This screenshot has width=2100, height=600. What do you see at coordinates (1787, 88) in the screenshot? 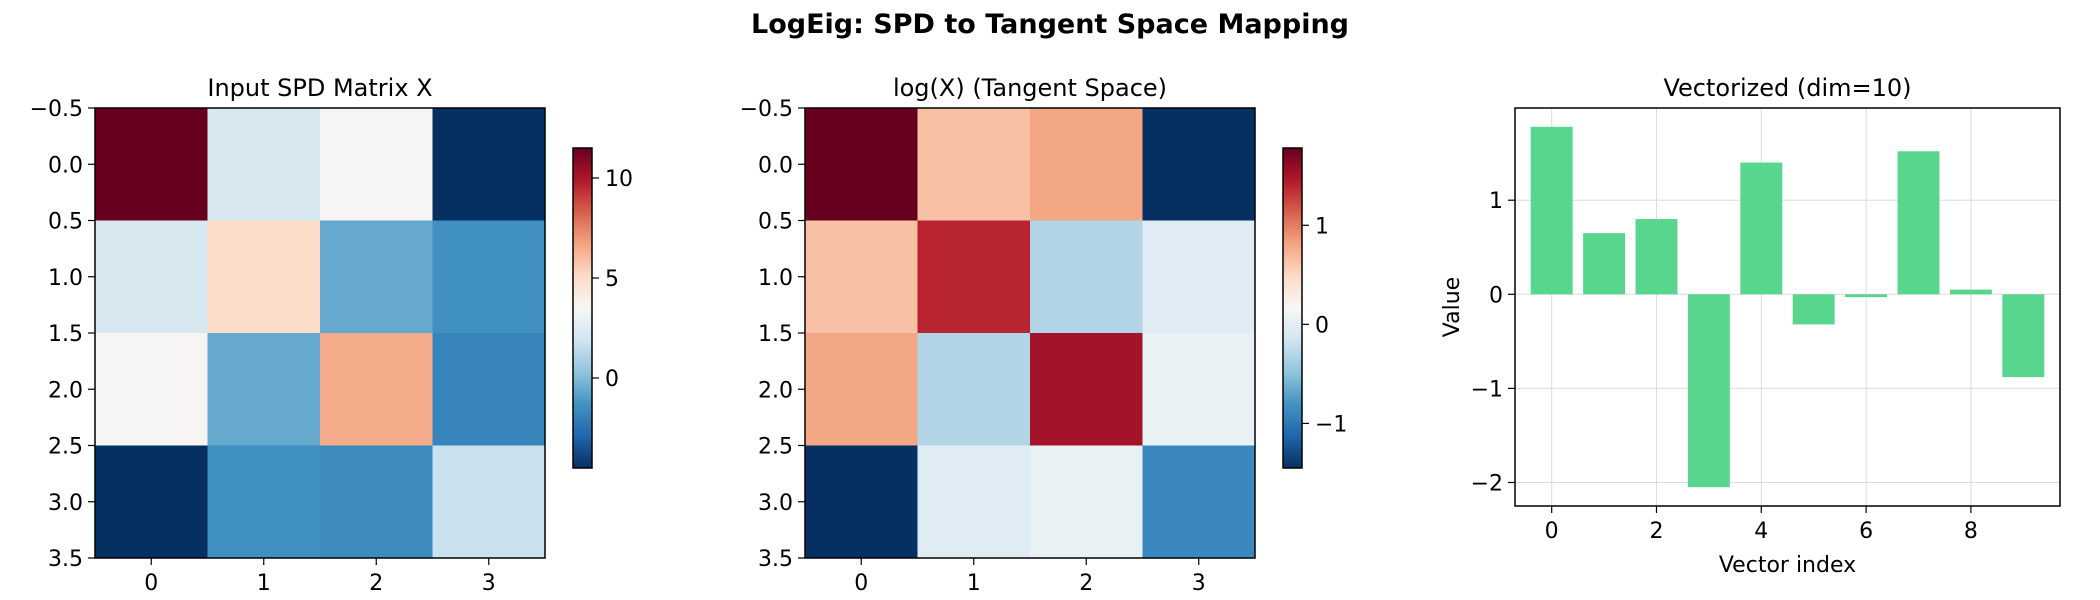
I see `panel-title: Vectorized (dim=10)` at bounding box center [1787, 88].